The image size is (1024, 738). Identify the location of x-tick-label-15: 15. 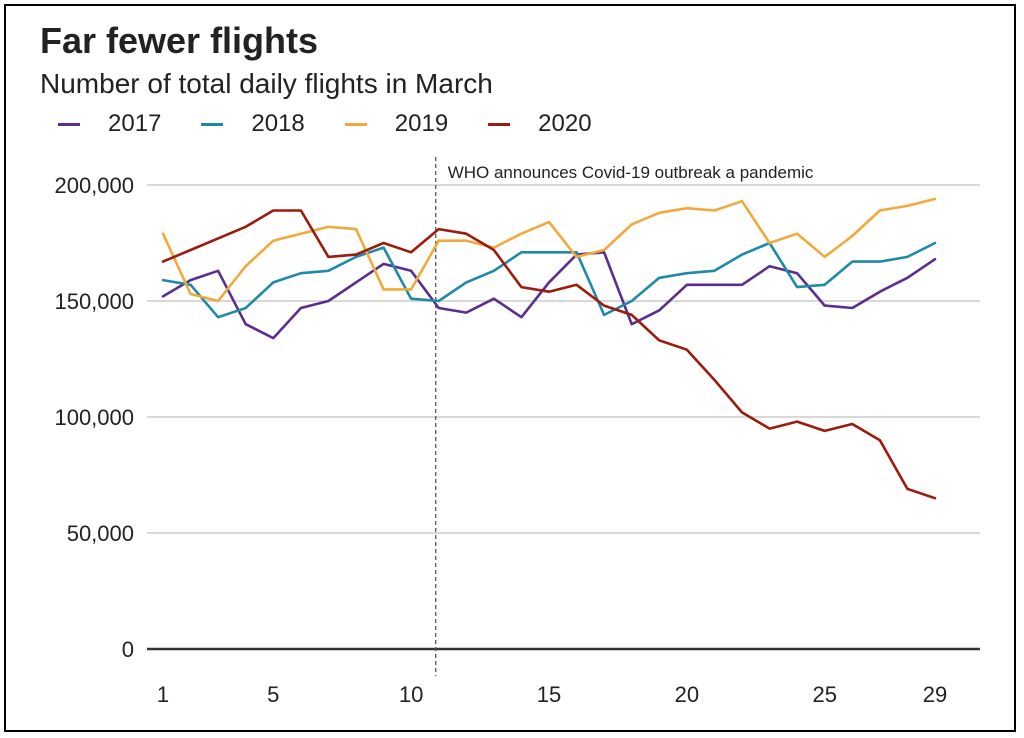
(549, 694).